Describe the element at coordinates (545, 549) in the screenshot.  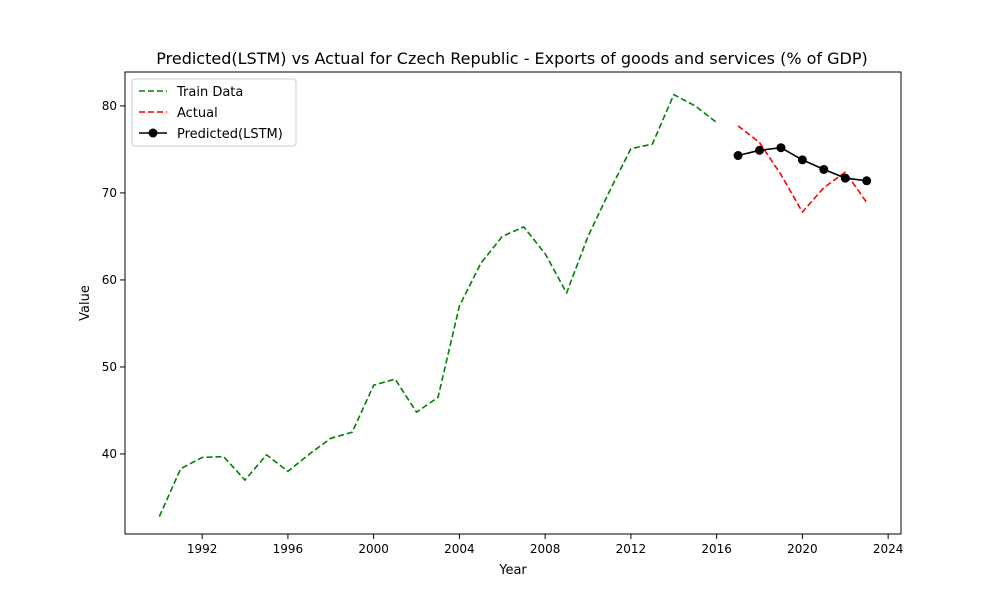
I see `x-tick-label: 2008` at that location.